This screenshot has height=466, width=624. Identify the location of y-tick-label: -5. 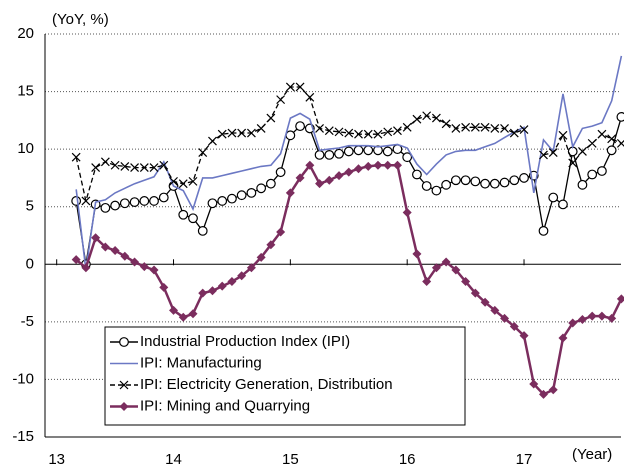
(27, 321).